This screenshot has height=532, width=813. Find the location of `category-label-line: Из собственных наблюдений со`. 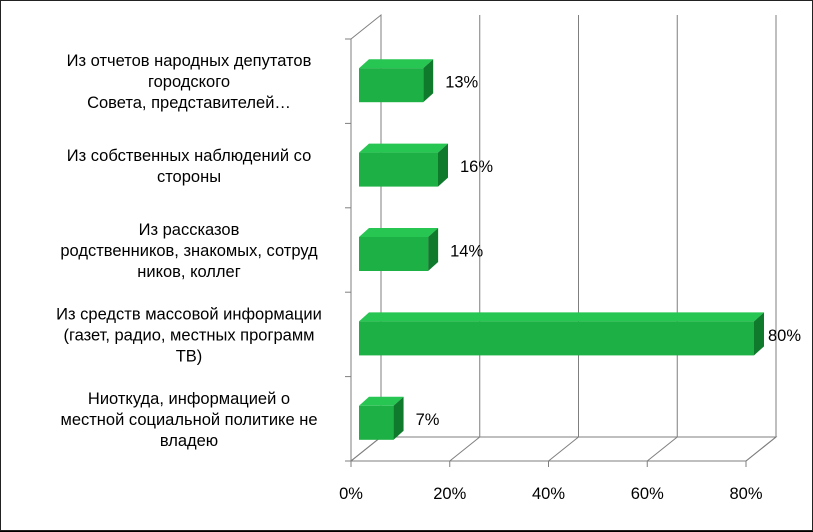

category-label-line: Из собственных наблюдений со is located at coordinates (189, 156).